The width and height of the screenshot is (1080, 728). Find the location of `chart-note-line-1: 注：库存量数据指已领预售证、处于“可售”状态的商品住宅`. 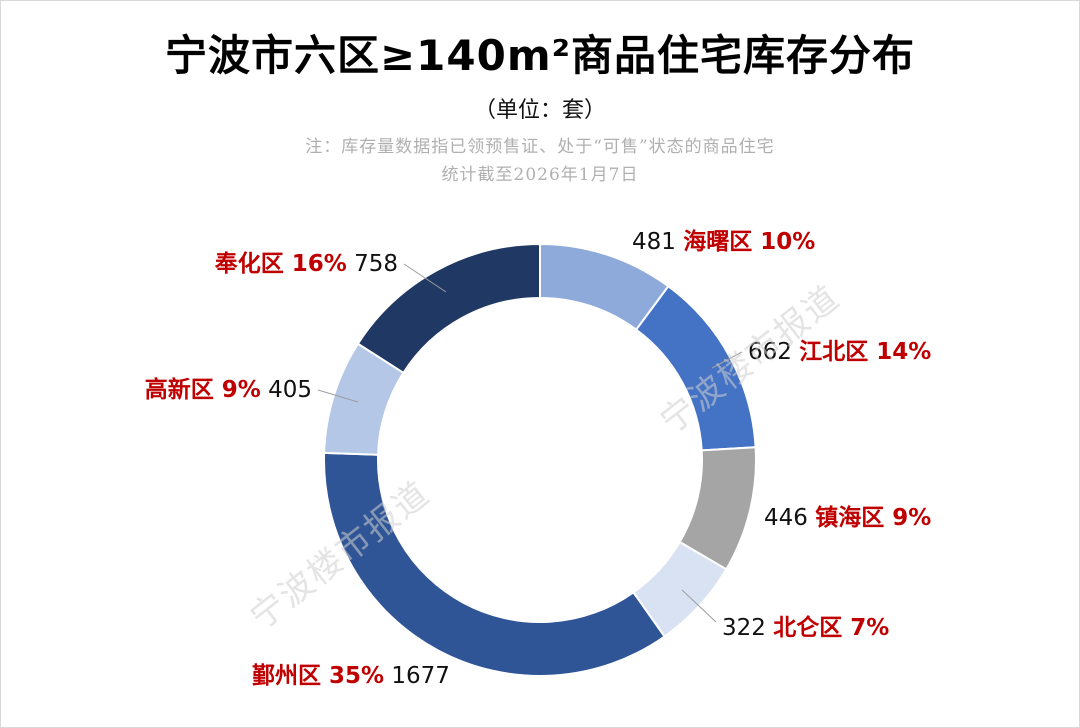

chart-note-line-1: 注：库存量数据指已领预售证、处于“可售”状态的商品住宅 is located at coordinates (540, 147).